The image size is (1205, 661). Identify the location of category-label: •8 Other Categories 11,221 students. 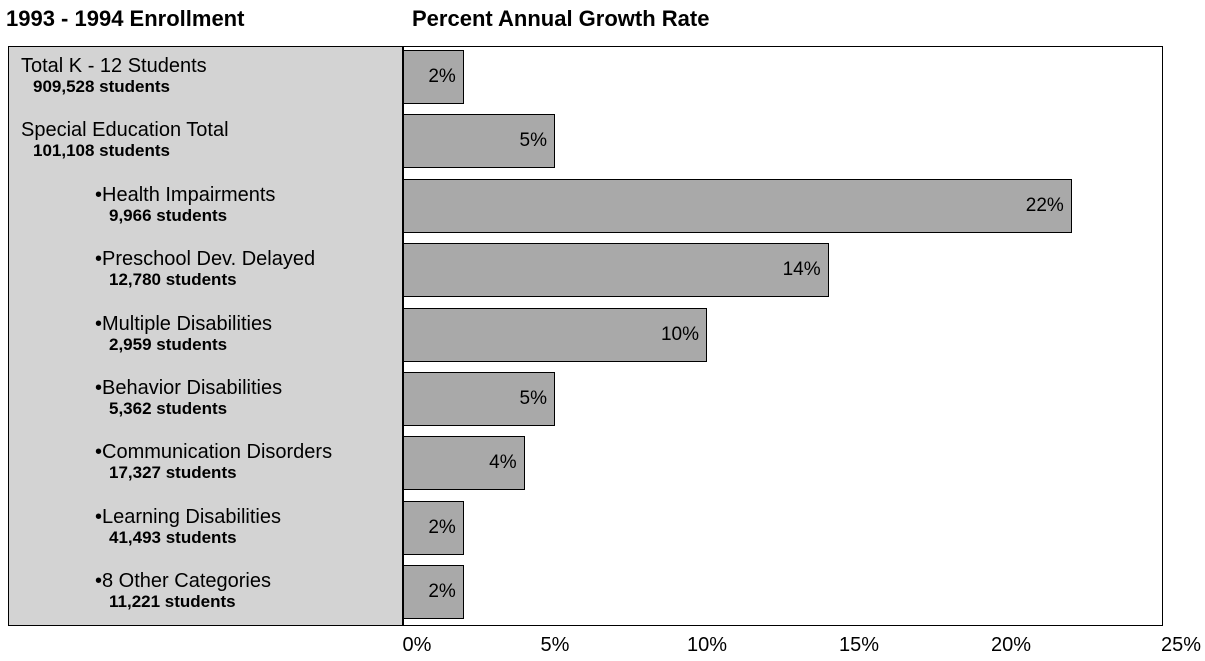
(183, 590).